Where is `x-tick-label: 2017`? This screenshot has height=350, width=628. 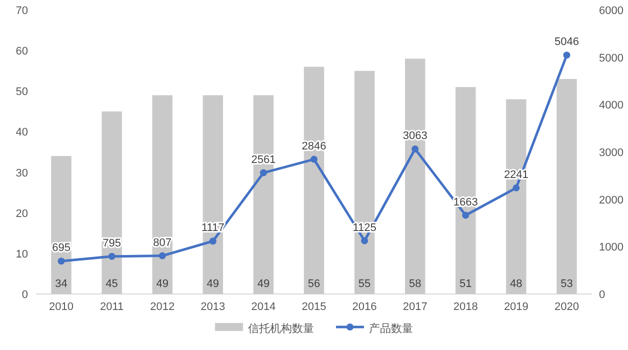
x-tick-label: 2017 is located at coordinates (415, 307).